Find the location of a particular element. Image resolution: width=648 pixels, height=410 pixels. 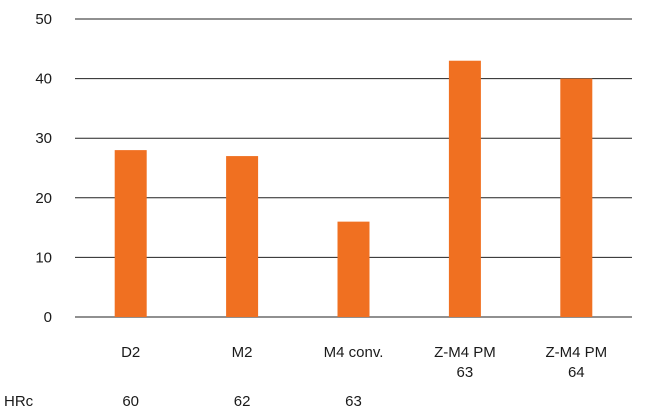

hrc-value: 62 is located at coordinates (242, 401).